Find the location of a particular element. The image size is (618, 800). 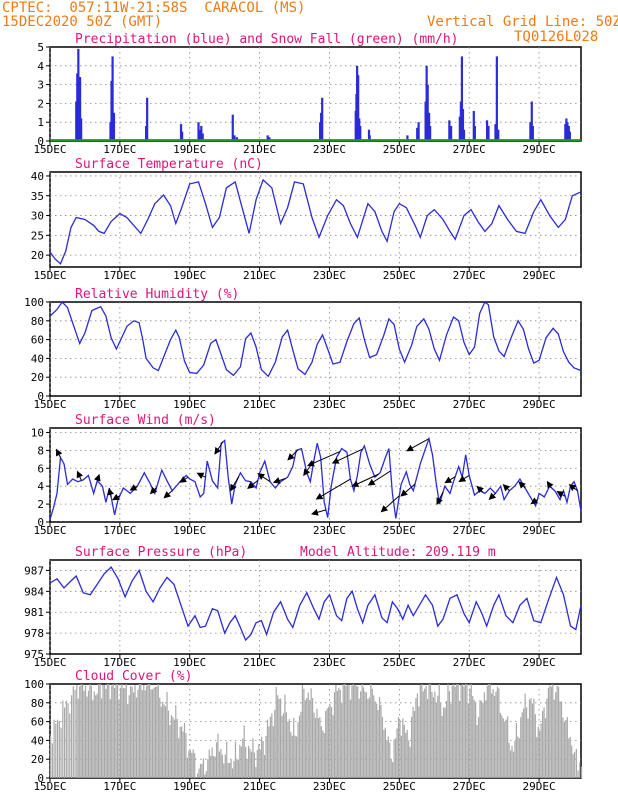

y-tick-label: 20 is located at coordinates (37, 759).